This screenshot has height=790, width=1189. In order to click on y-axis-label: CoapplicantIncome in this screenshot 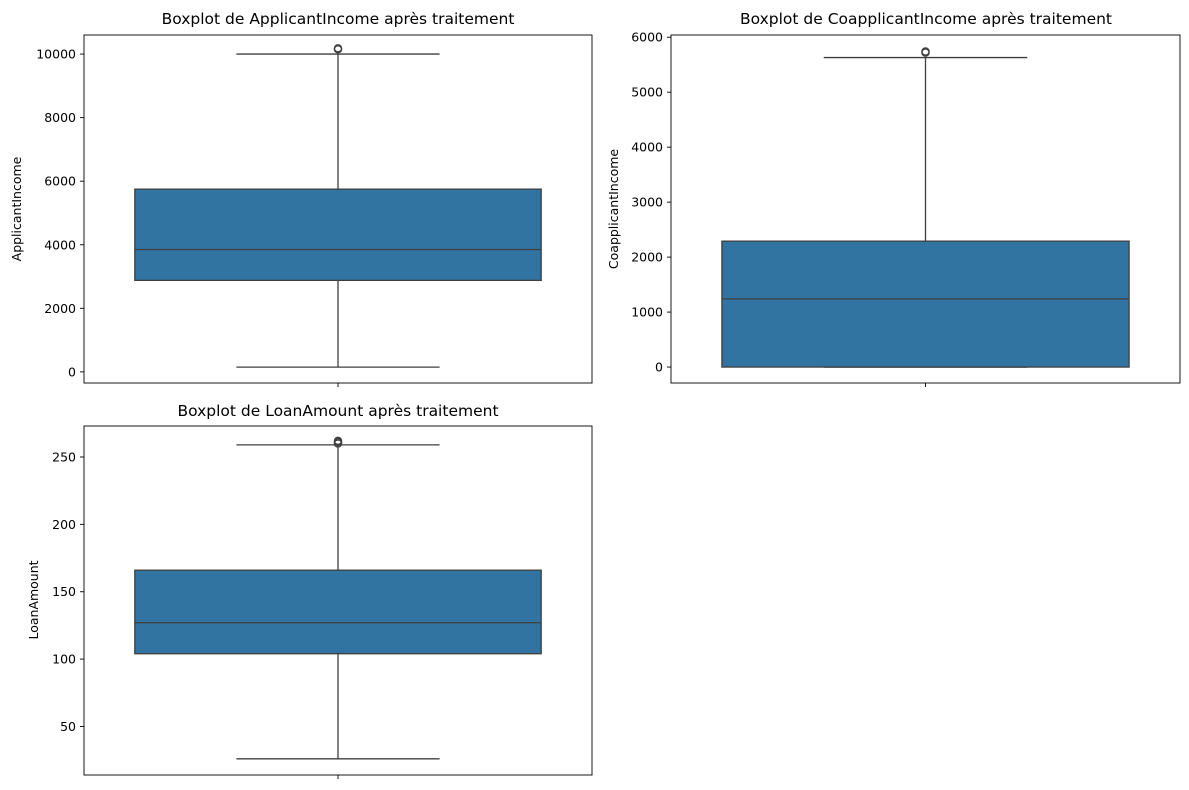, I will do `click(613, 209)`.